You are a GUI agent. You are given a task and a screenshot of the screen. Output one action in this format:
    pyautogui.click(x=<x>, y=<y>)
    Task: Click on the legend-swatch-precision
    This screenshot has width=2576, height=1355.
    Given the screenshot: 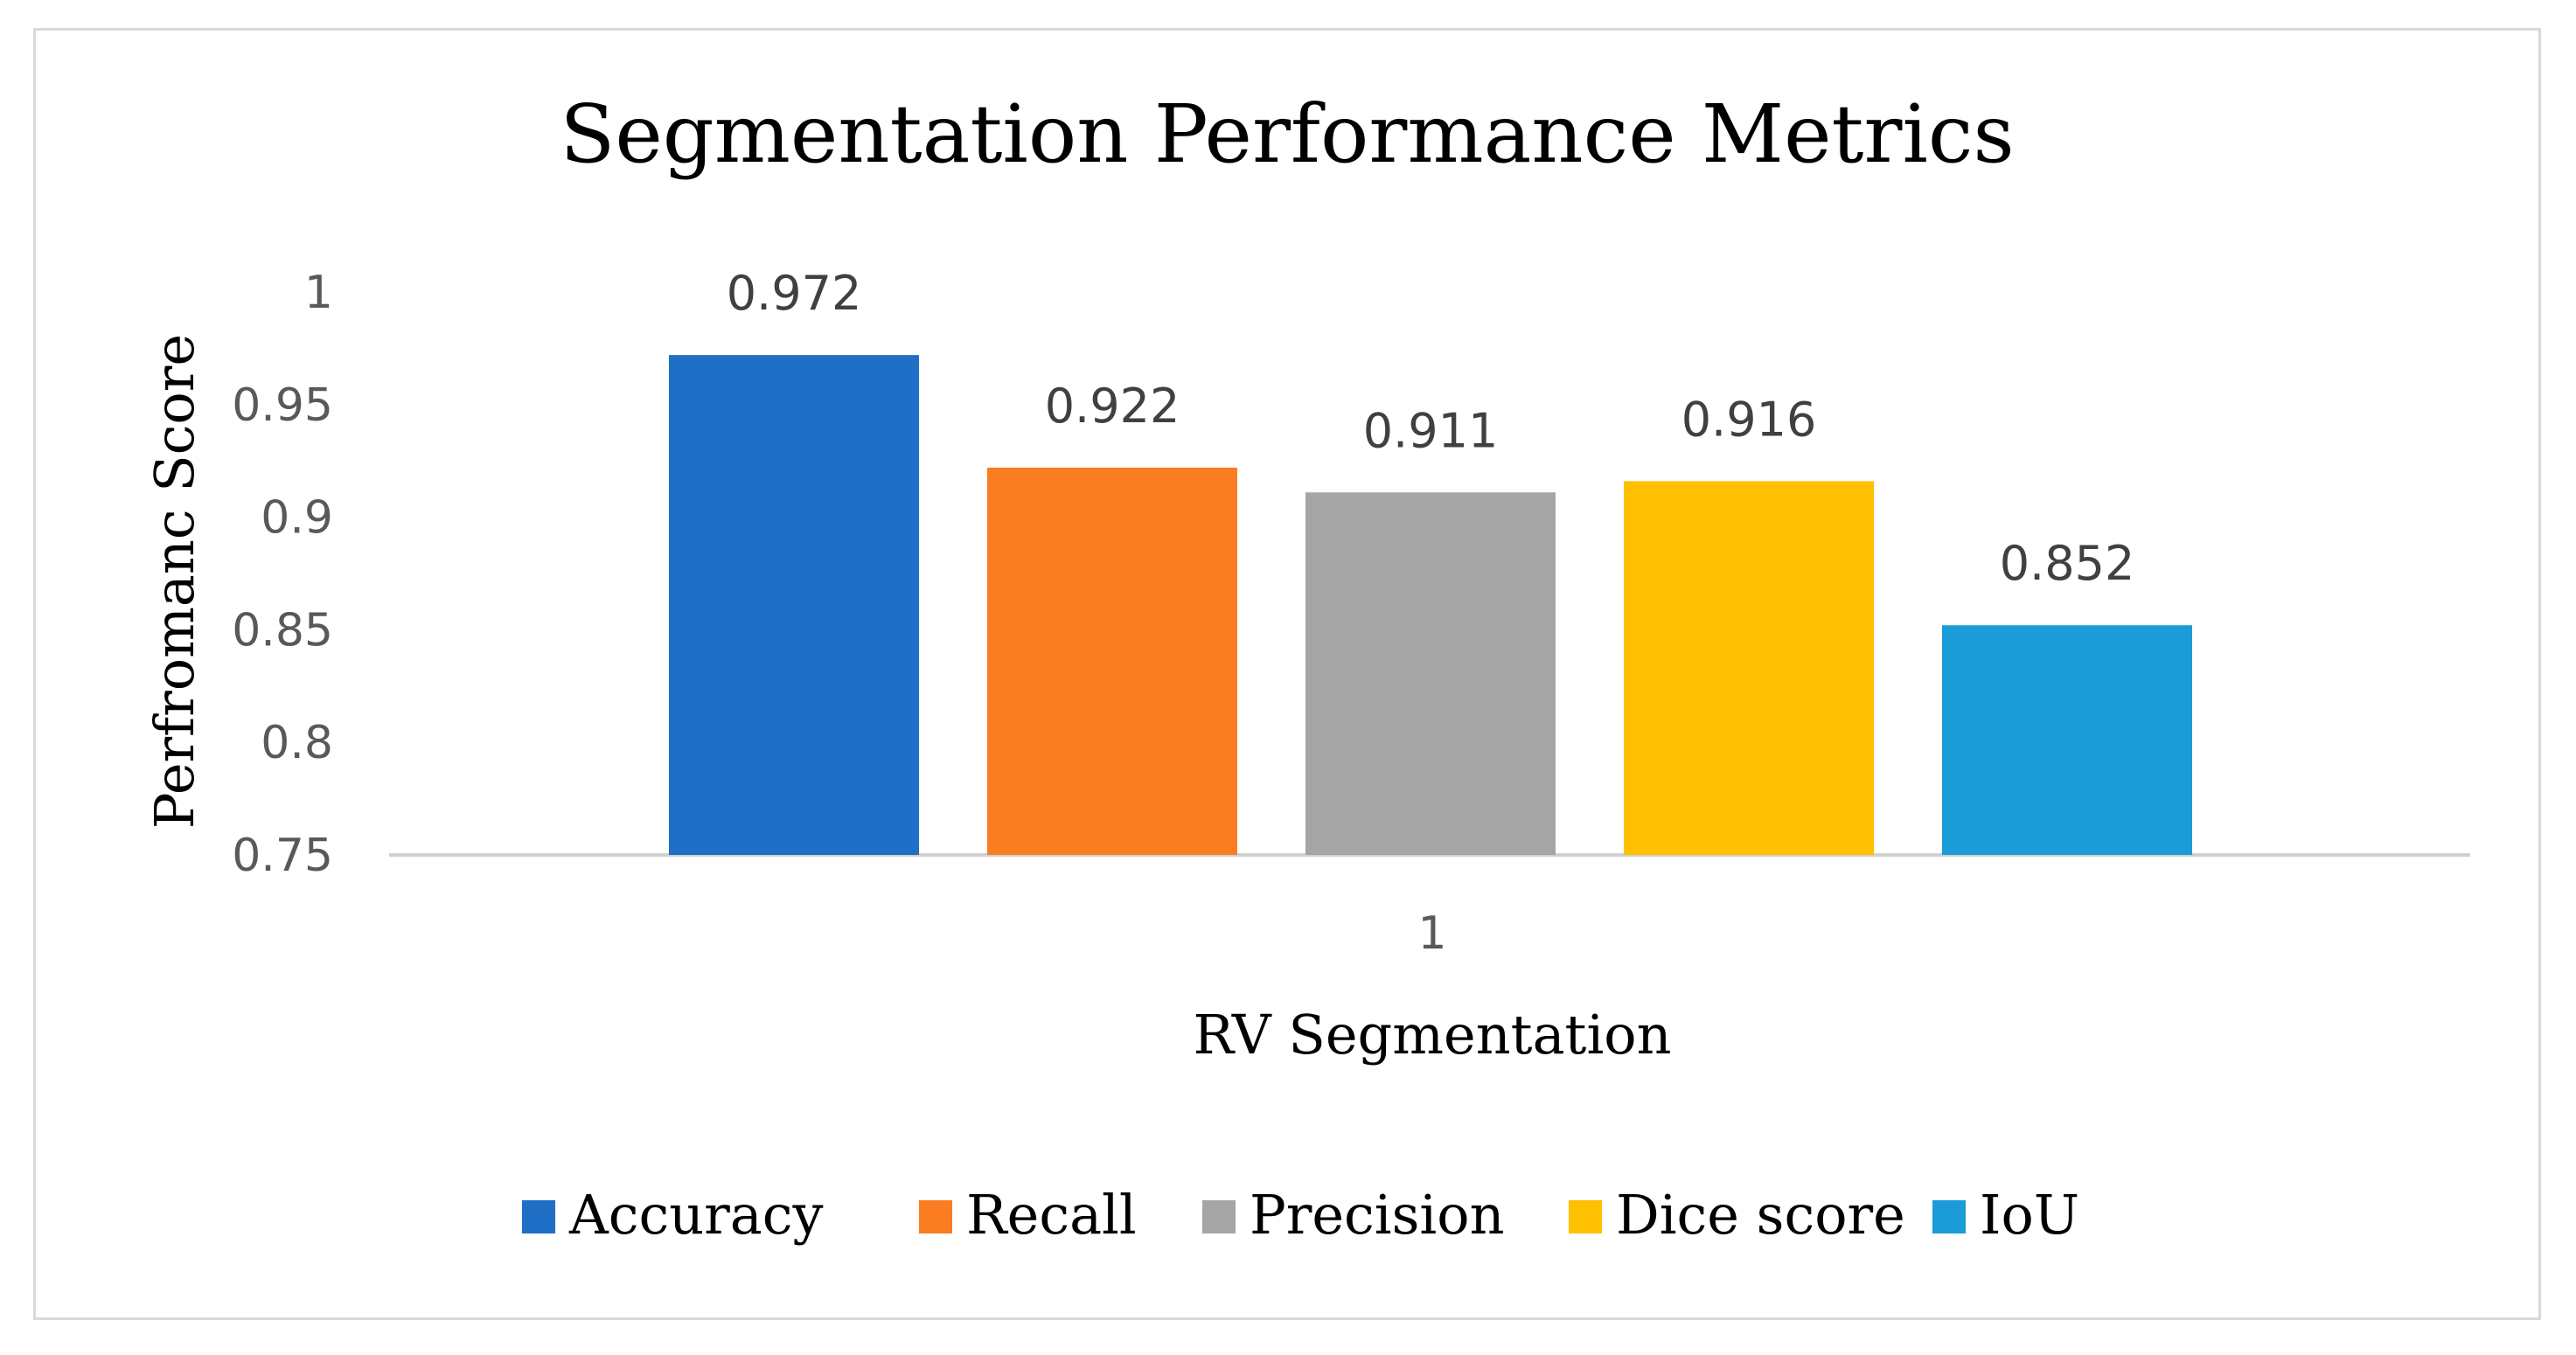 What is the action you would take?
    pyautogui.click(x=1219, y=1216)
    